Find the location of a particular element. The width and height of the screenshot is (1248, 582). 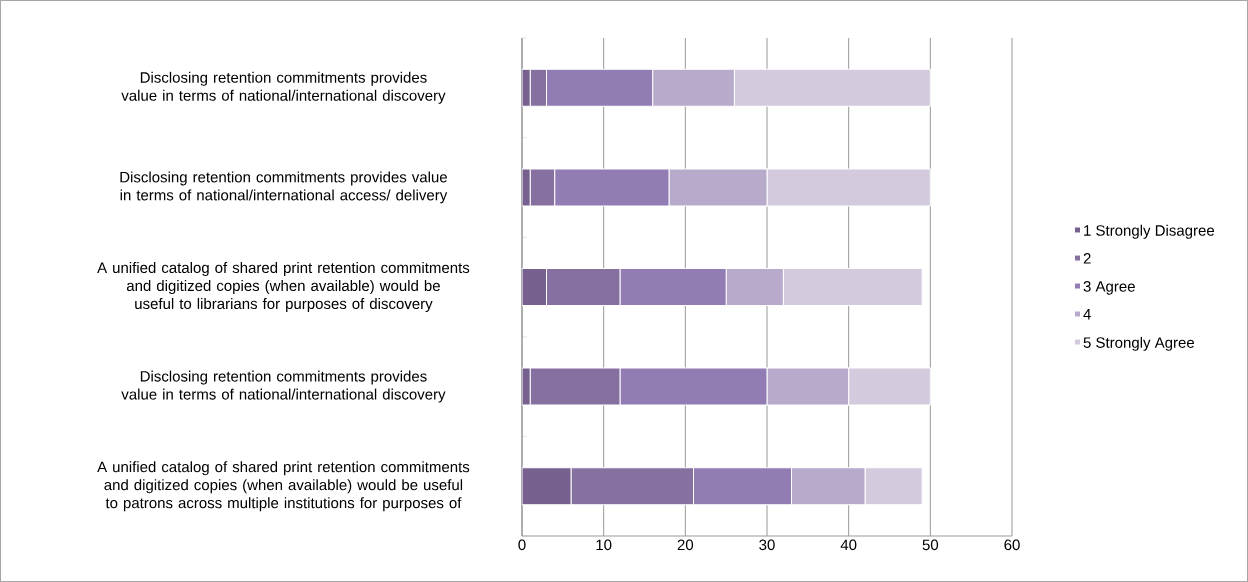

x-tick-label: 0 is located at coordinates (522, 545).